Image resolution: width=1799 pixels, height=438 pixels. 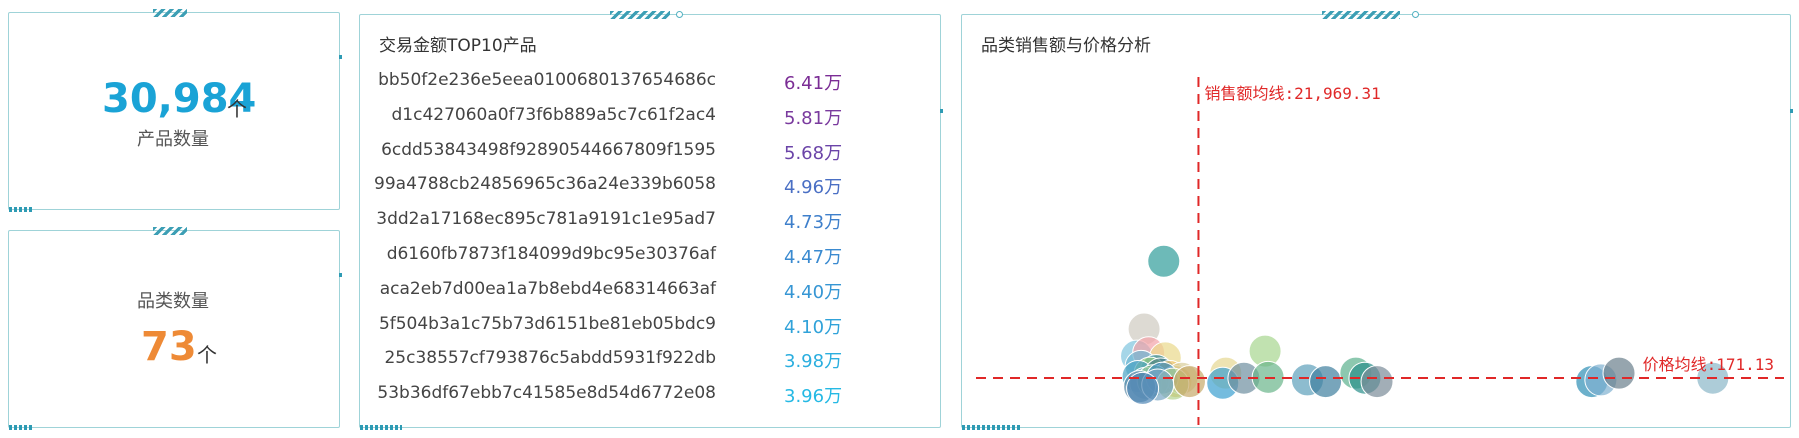 I want to click on top10-row: 25c38557cf793876c5abdd5931f922db 3.98万, so click(x=650, y=359).